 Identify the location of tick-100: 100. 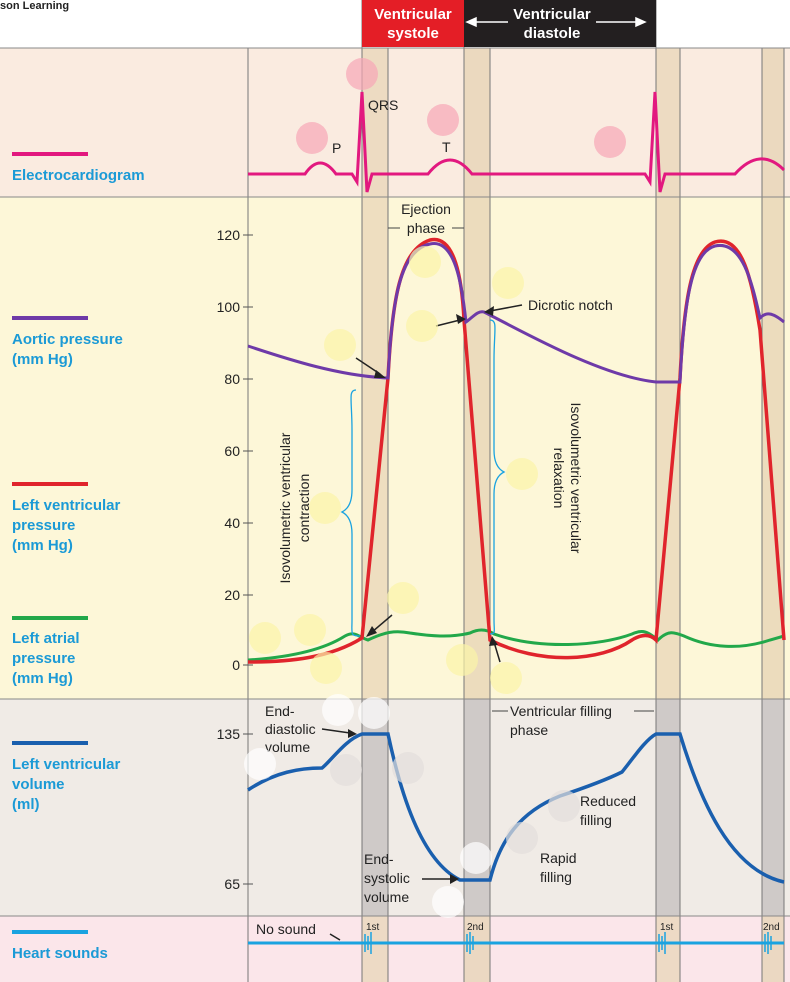
(229, 307).